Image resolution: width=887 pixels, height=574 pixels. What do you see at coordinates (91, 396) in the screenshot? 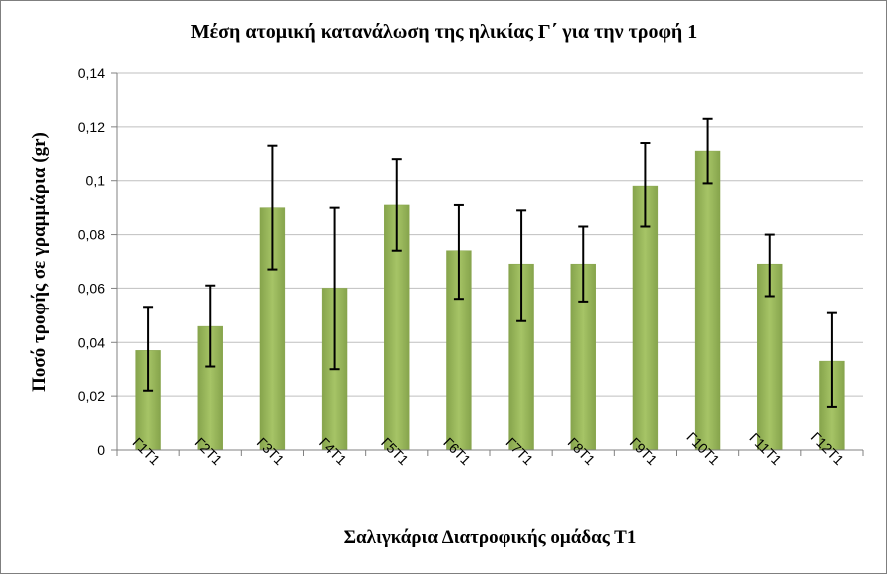
I see `y-tick-label: 0,02` at bounding box center [91, 396].